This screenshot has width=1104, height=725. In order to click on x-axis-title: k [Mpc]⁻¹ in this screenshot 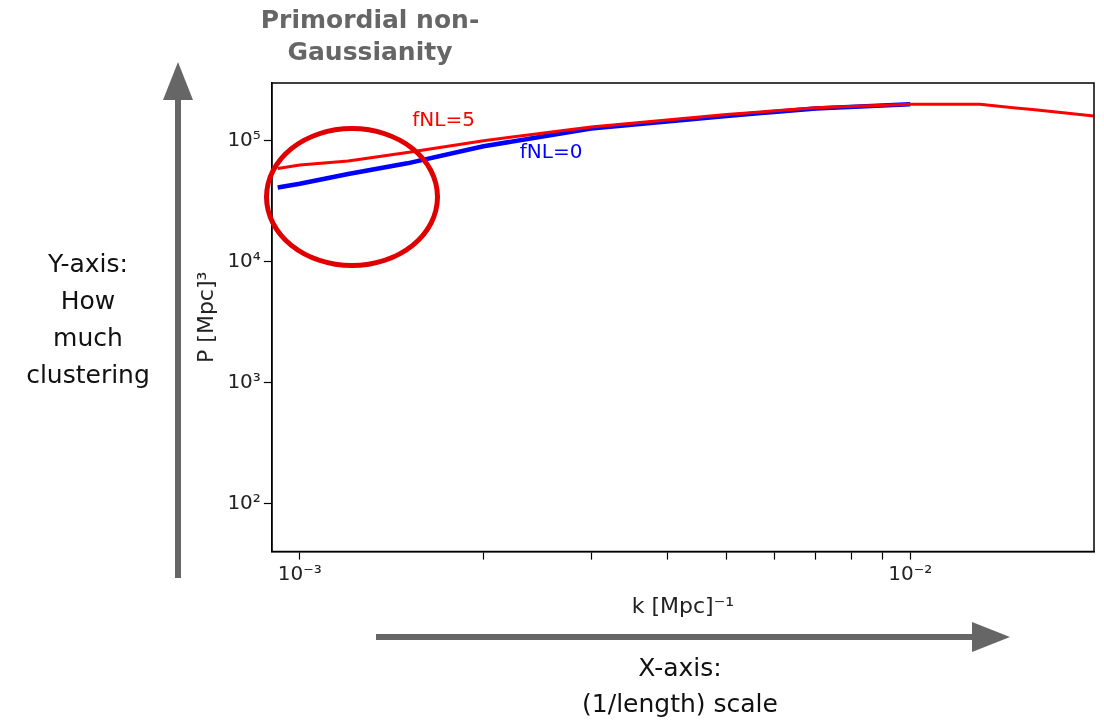, I will do `click(683, 605)`.